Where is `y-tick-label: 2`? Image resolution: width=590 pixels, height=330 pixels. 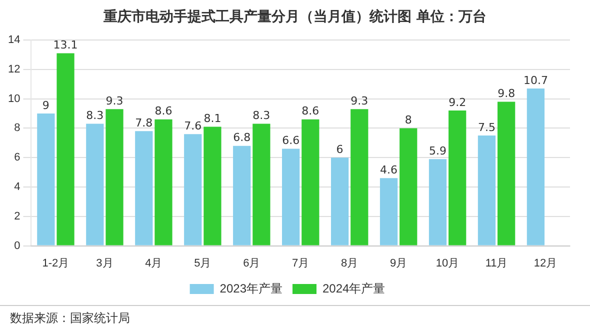
y-tick-label: 2 is located at coordinates (17, 216).